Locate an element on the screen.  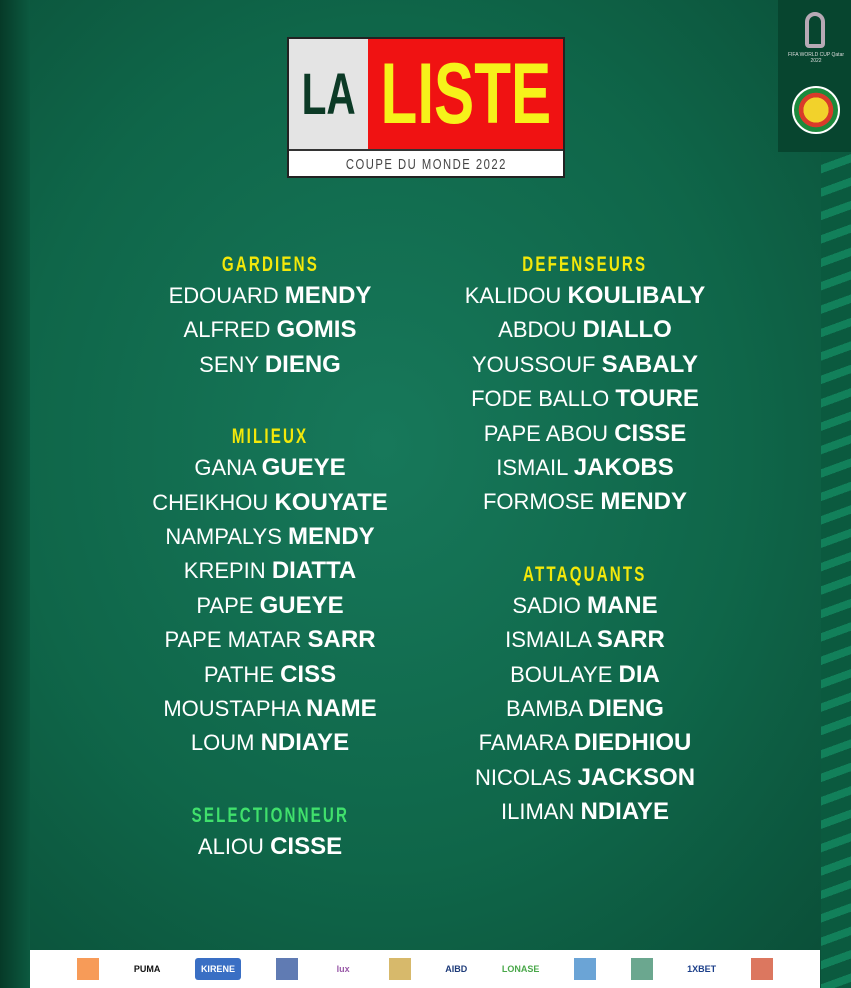
player-name: ALIOU CISSE is located at coordinates (270, 847).